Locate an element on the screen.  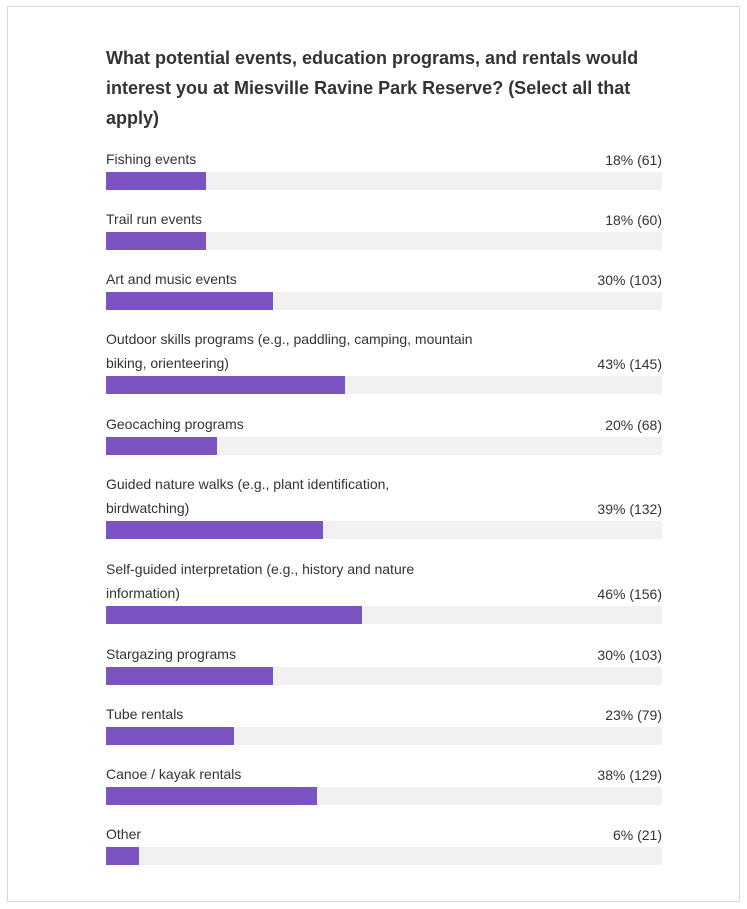
option-label: Fishing events is located at coordinates (151, 159).